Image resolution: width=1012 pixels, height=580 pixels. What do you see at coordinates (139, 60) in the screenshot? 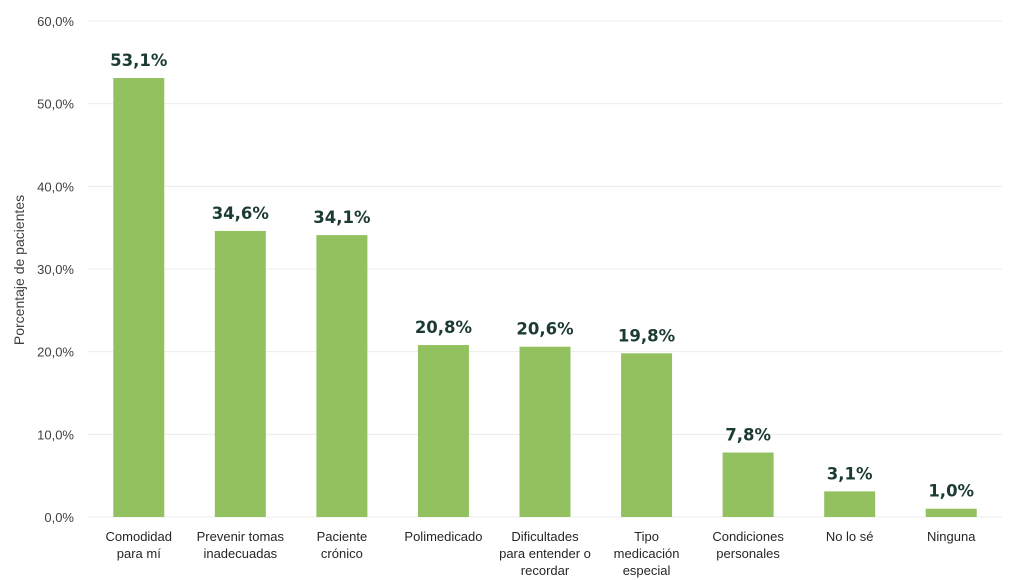
I see `data-label: 53,1%` at bounding box center [139, 60].